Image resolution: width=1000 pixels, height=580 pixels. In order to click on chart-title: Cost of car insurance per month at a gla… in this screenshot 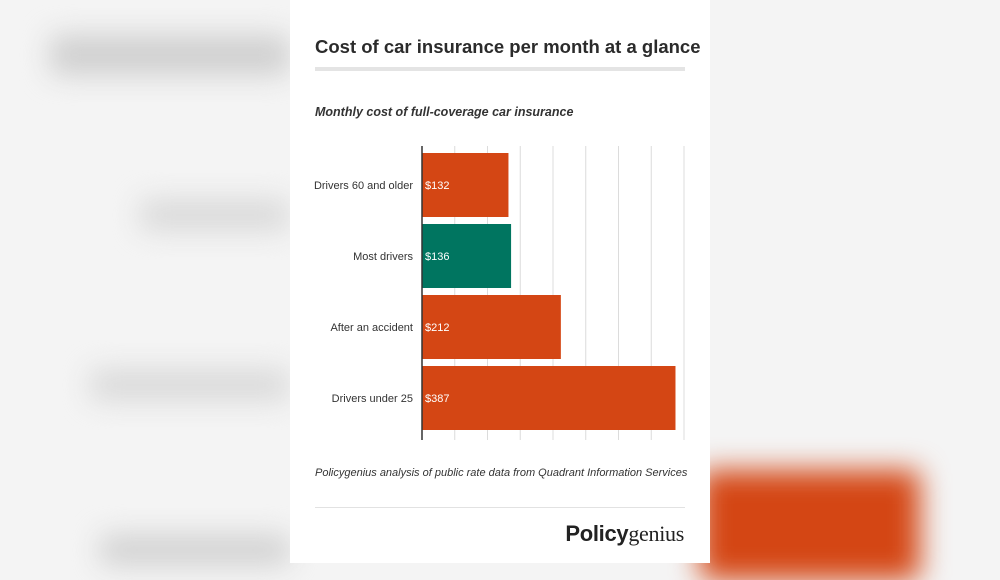, I will do `click(508, 46)`.